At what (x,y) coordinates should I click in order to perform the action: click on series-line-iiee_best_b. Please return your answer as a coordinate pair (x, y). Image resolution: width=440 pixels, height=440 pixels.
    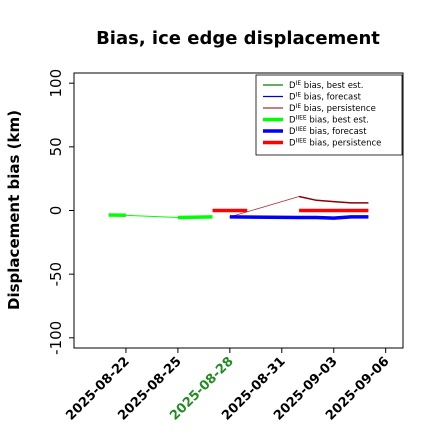
    Looking at the image, I should click on (195, 217).